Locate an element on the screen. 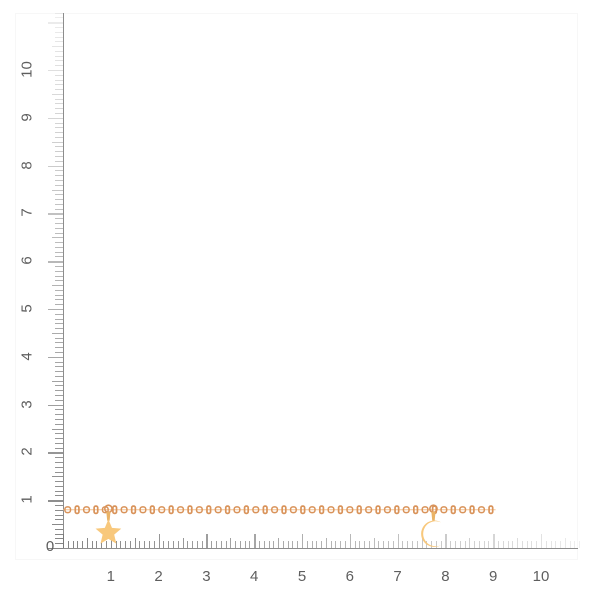 The width and height of the screenshot is (600, 599). origin-label: 0 is located at coordinates (50, 546).